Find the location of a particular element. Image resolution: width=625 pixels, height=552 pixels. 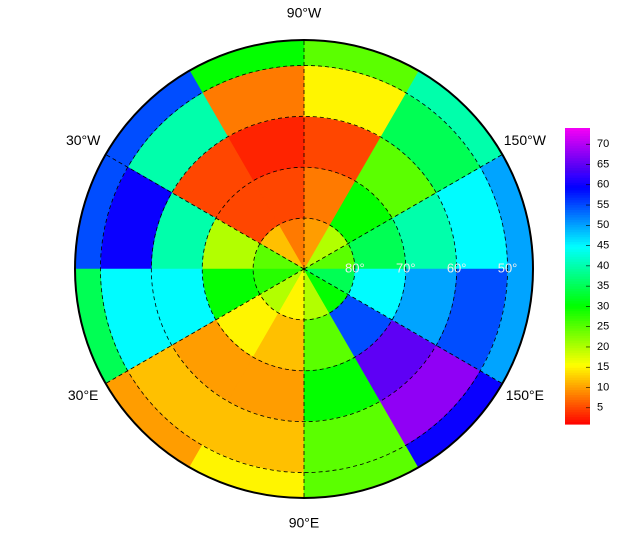

lon-label: 90°W is located at coordinates (304, 13).